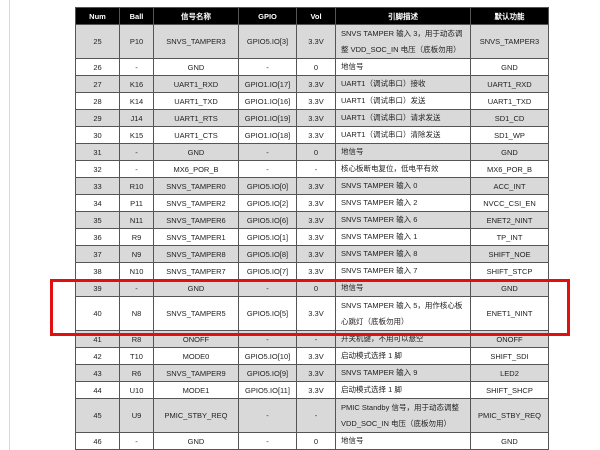 The width and height of the screenshot is (600, 450). I want to click on table-cell: GPIO5.IO[8], so click(267, 254).